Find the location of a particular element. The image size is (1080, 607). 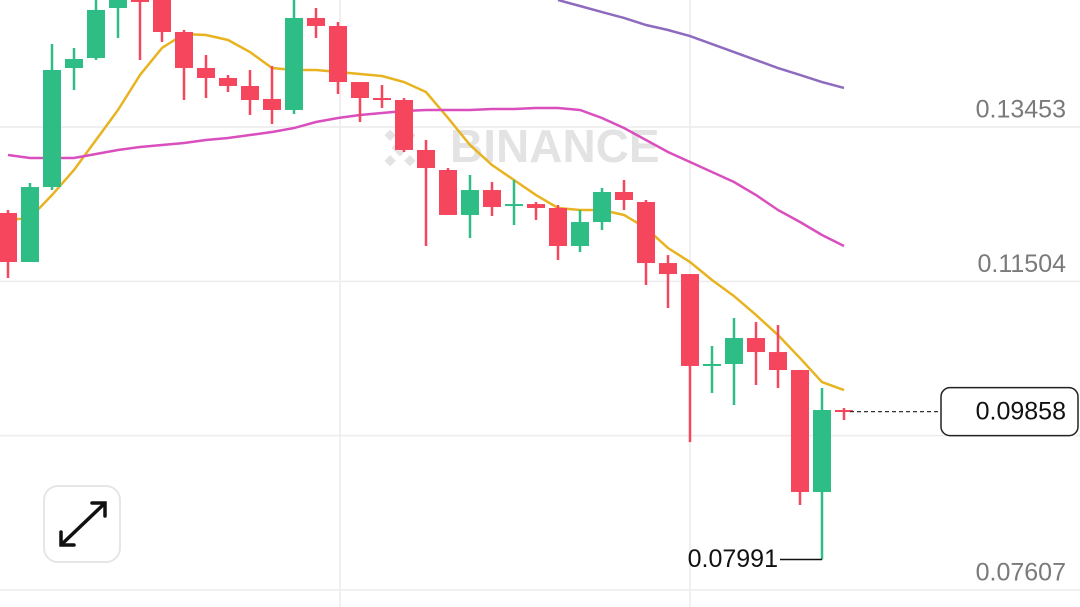

overlay: 0.09858 0.07991 is located at coordinates (883, 479).